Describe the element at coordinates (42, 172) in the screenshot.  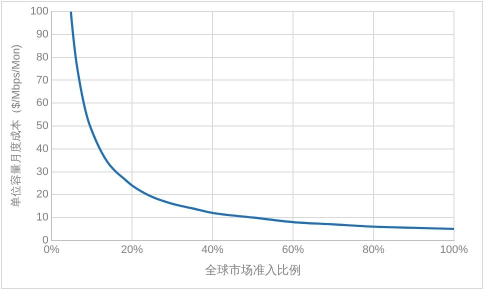
I see `y-tick-label: 30` at that location.